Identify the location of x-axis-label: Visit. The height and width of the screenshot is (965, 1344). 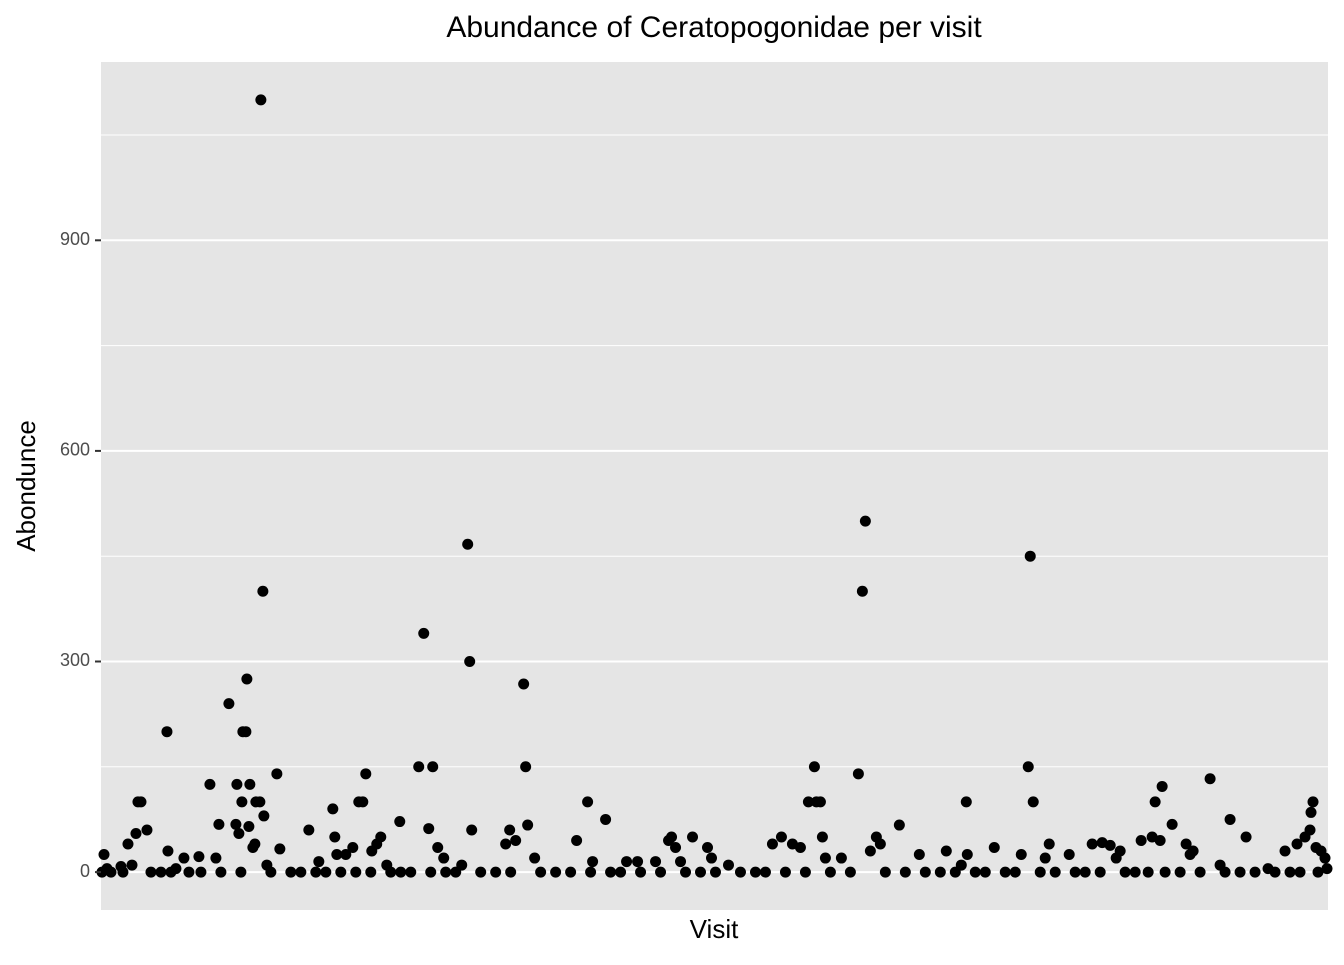
(714, 929).